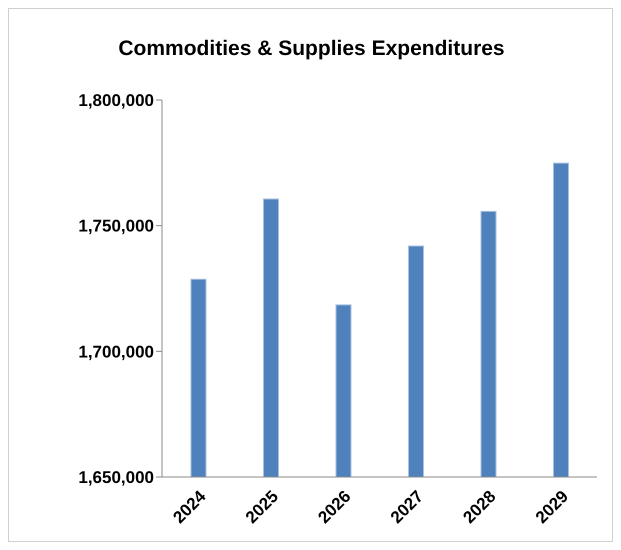 This screenshot has width=621, height=550. What do you see at coordinates (116, 478) in the screenshot?
I see `y-tick-label: 1,650,000` at bounding box center [116, 478].